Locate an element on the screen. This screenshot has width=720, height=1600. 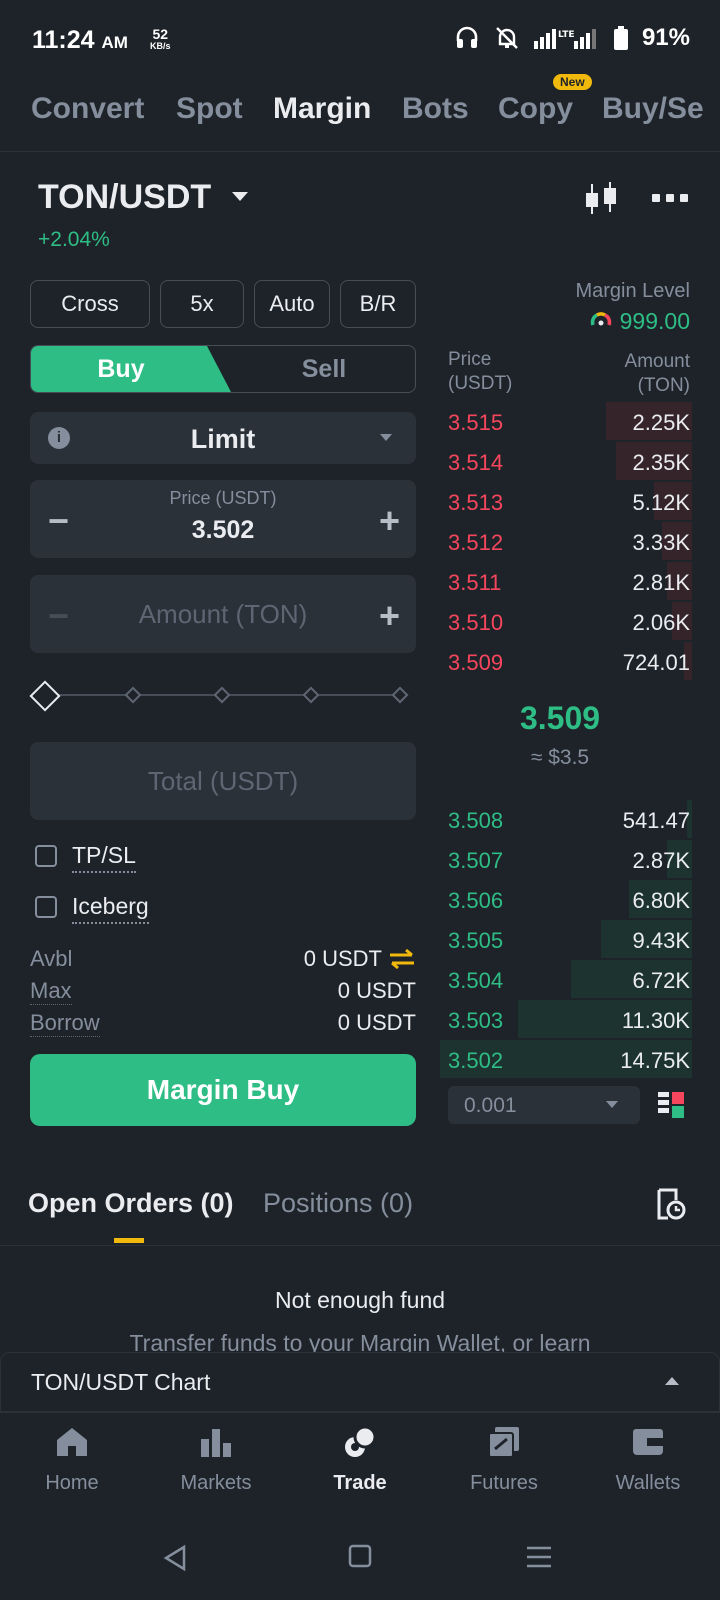
nav-markets: Markets is located at coordinates (216, 1460).